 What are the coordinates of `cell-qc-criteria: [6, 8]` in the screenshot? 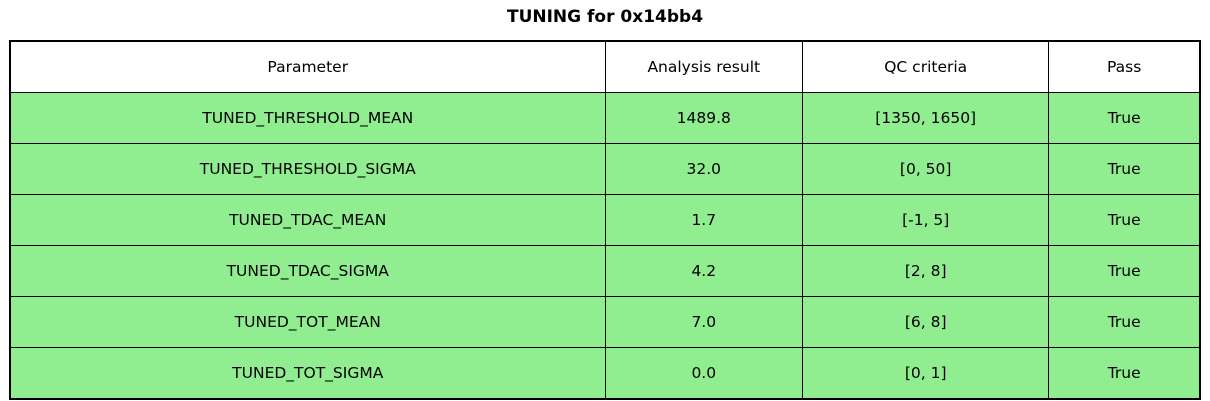 It's located at (926, 322).